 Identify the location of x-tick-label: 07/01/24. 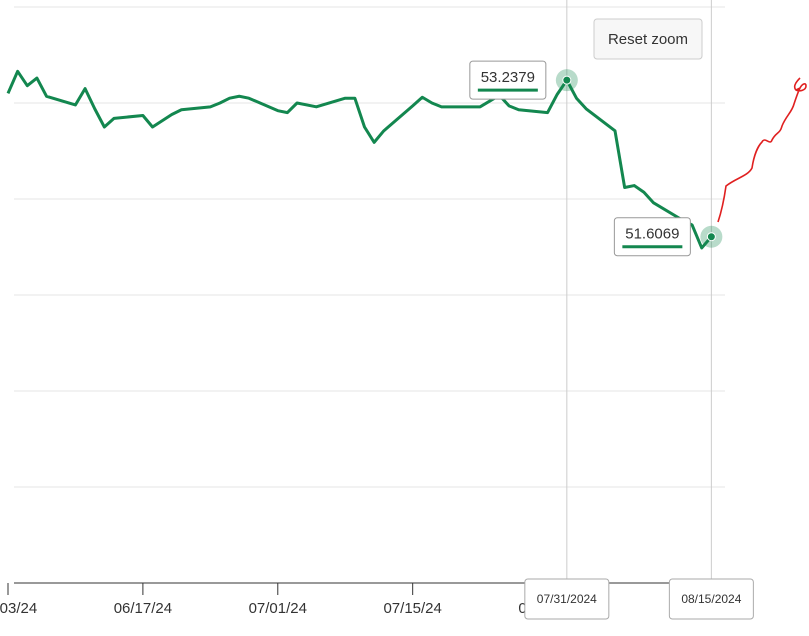
(278, 608).